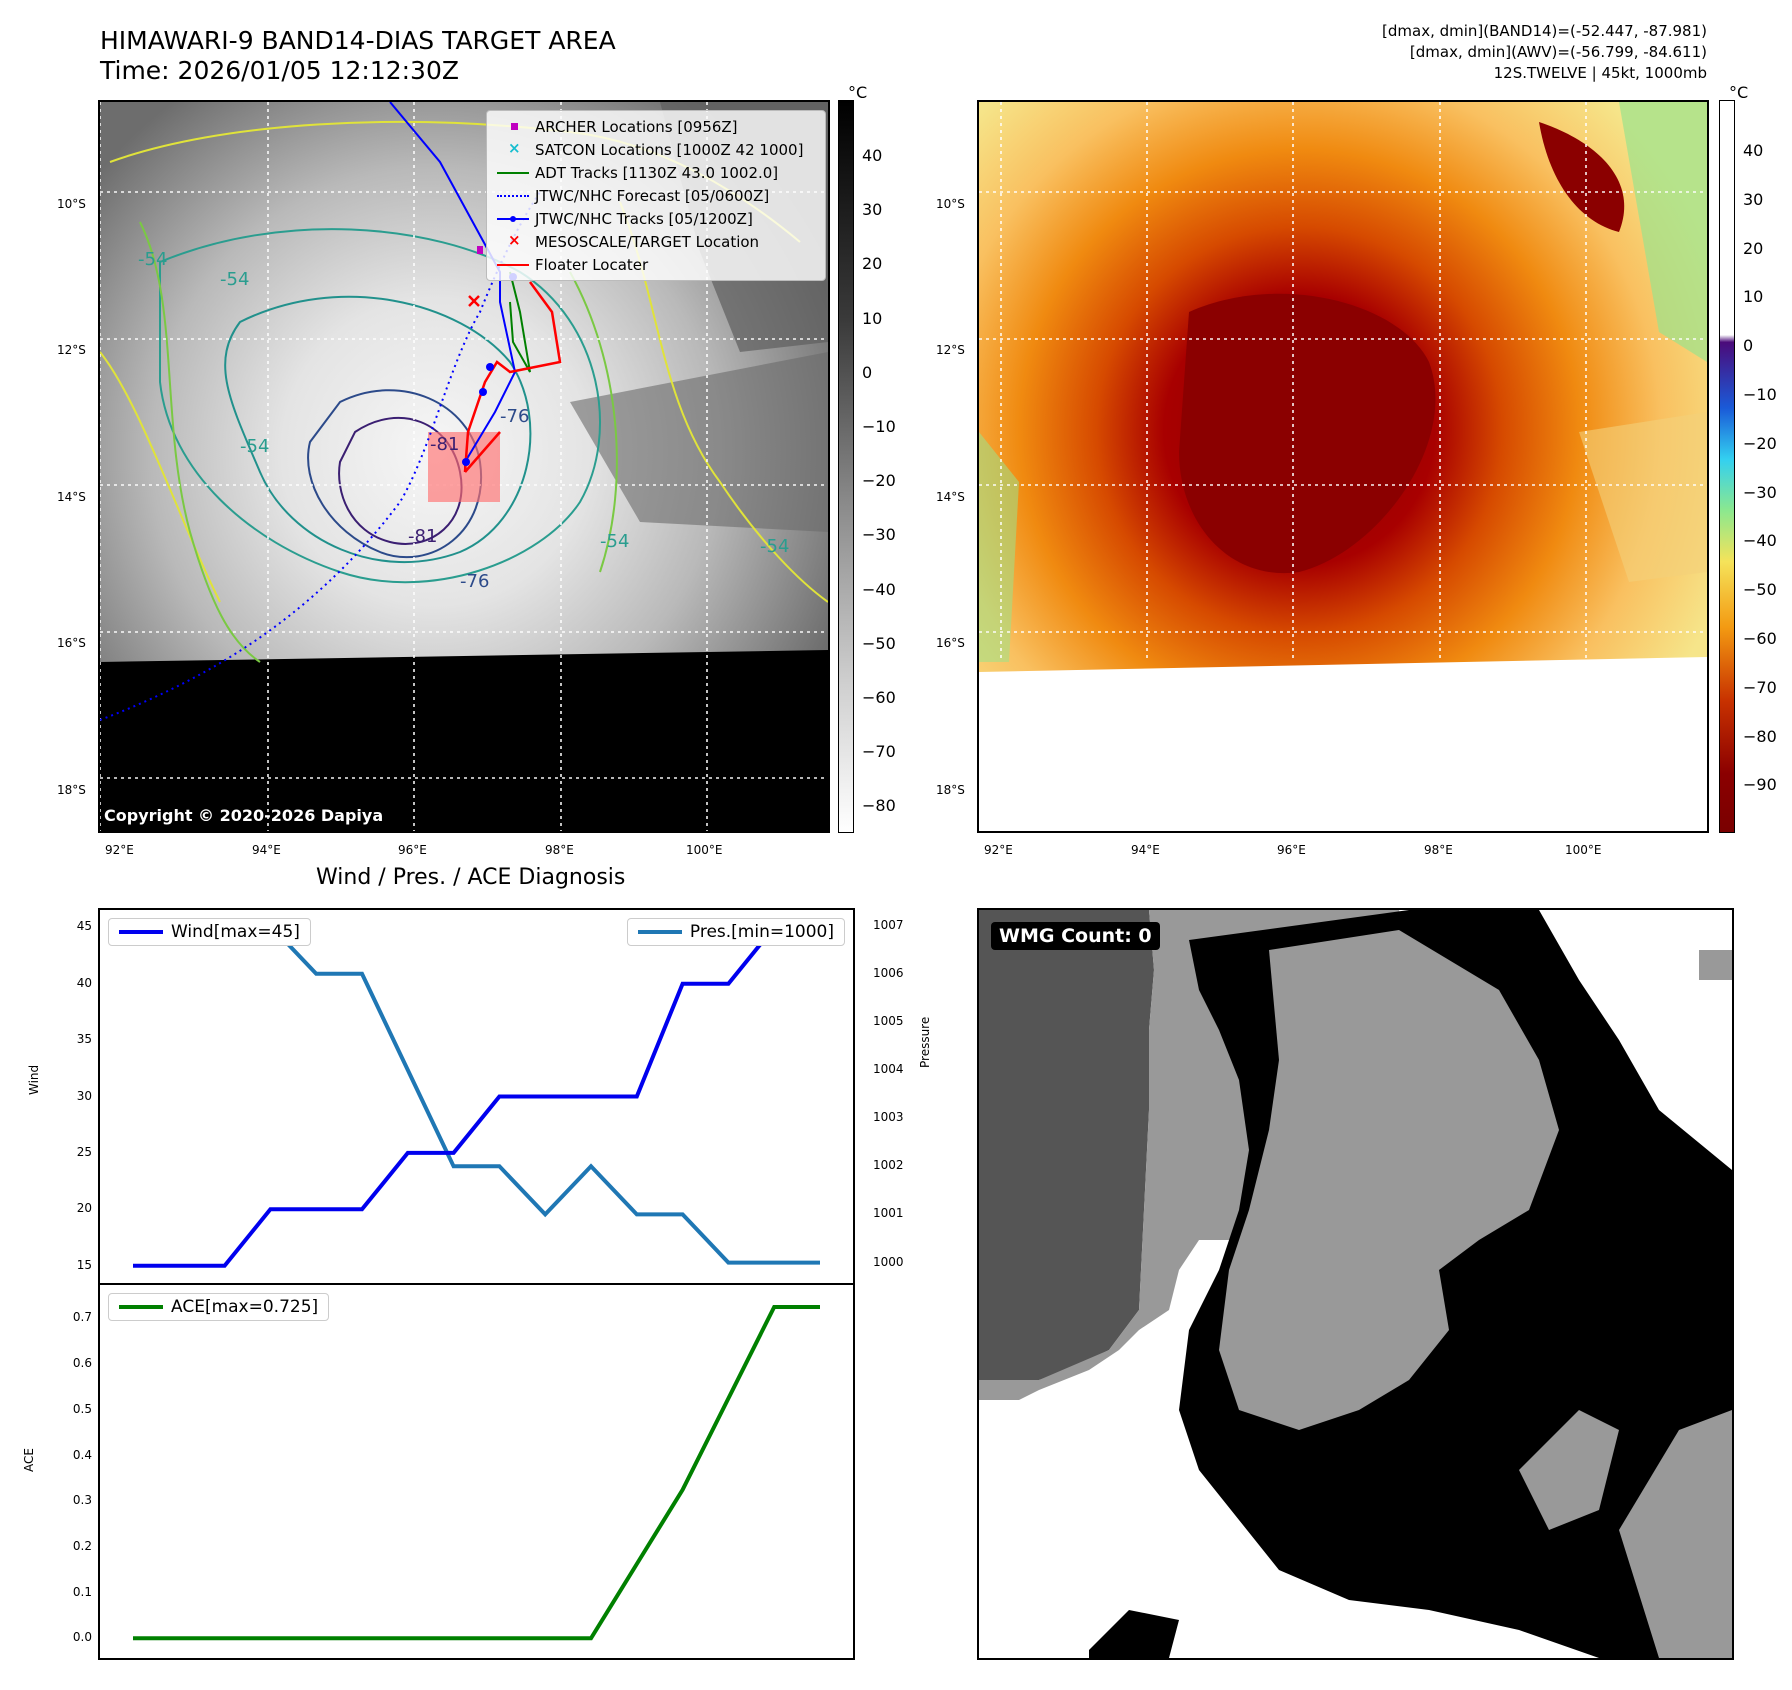 This screenshot has width=1792, height=1690. What do you see at coordinates (888, 1069) in the screenshot?
I see `pressure-tick: 1004` at bounding box center [888, 1069].